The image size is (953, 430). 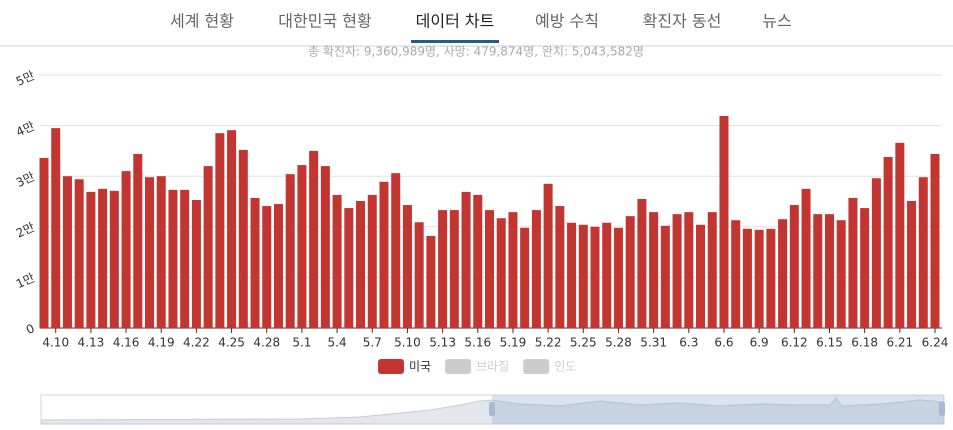 What do you see at coordinates (935, 343) in the screenshot?
I see `x-tick-label: 6.24` at bounding box center [935, 343].